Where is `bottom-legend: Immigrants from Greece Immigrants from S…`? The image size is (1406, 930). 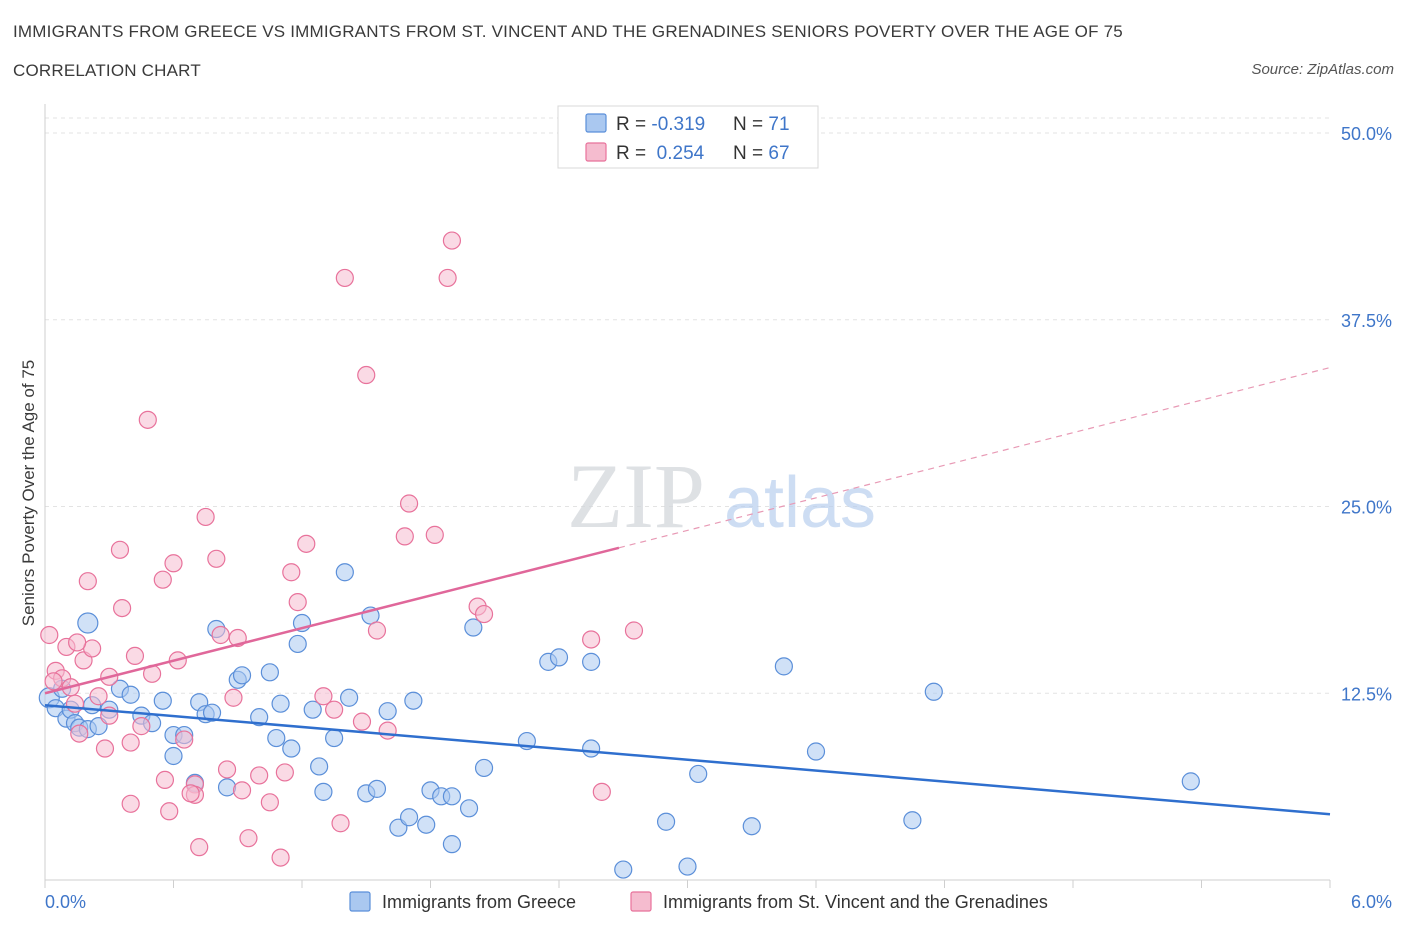
bottom-legend: Immigrants from Greece Immigrants from S… is located at coordinates (698, 901).